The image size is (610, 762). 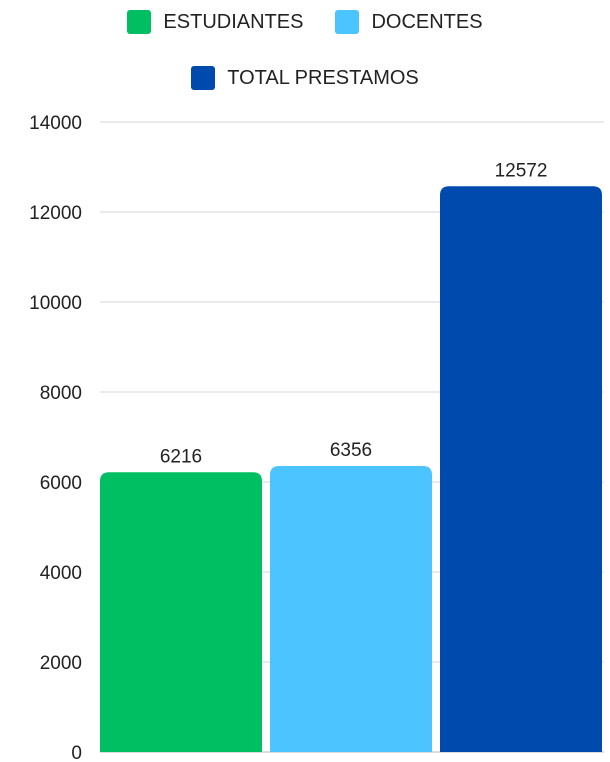 What do you see at coordinates (351, 450) in the screenshot?
I see `data-label-docentes: 6356` at bounding box center [351, 450].